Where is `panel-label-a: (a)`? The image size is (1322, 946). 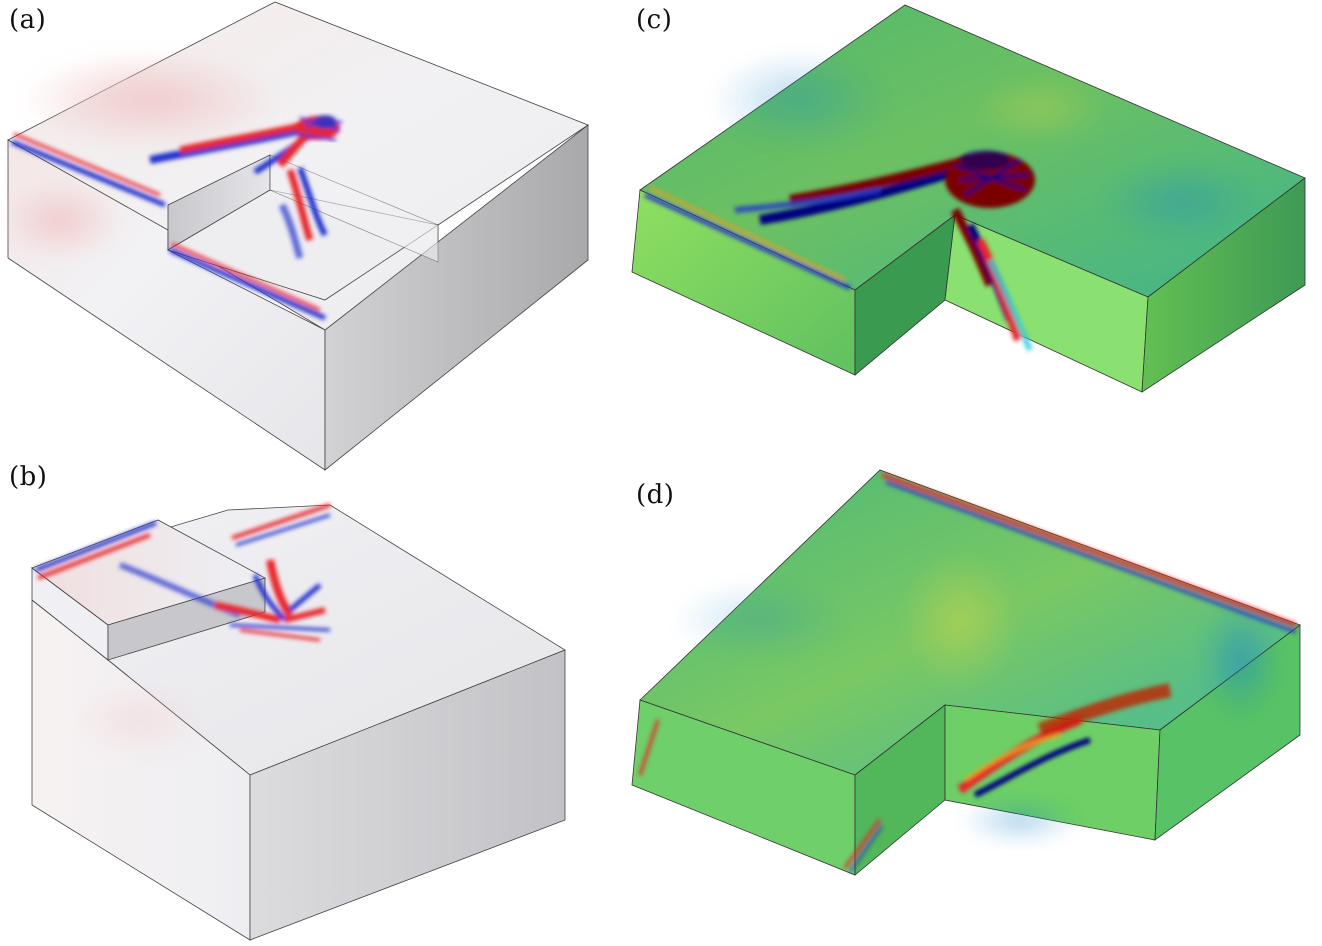 panel-label-a: (a) is located at coordinates (28, 20).